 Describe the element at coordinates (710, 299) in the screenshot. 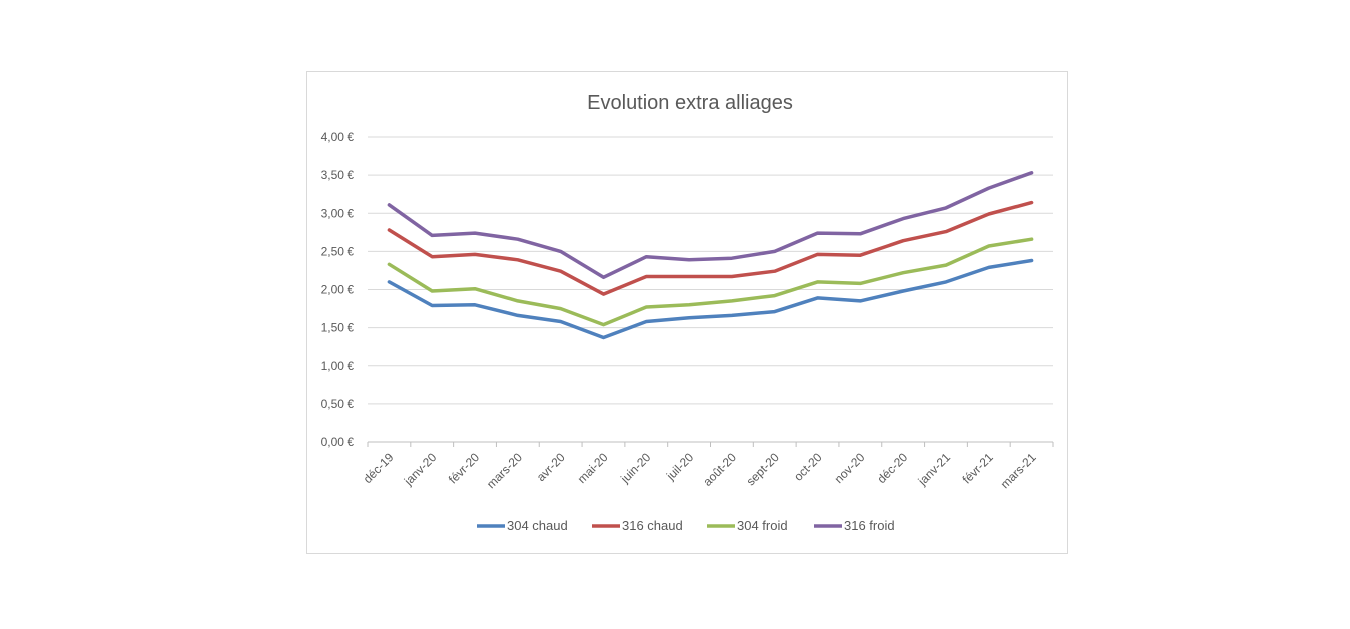

I see `series-line-304-chaud` at that location.